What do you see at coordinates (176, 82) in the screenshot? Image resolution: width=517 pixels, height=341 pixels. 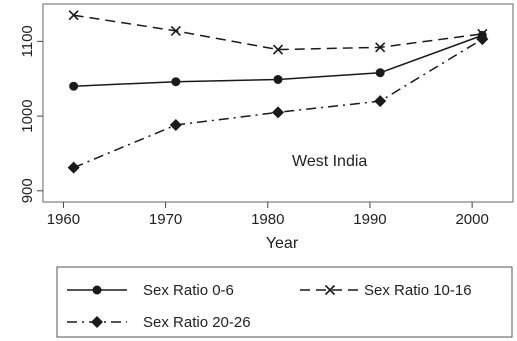 I see `series-1-point-1971` at bounding box center [176, 82].